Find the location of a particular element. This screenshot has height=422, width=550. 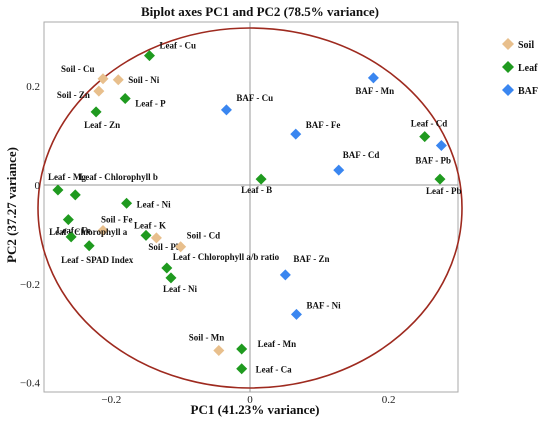

legend: Soil Leaf BAF is located at coordinates (520, 67).